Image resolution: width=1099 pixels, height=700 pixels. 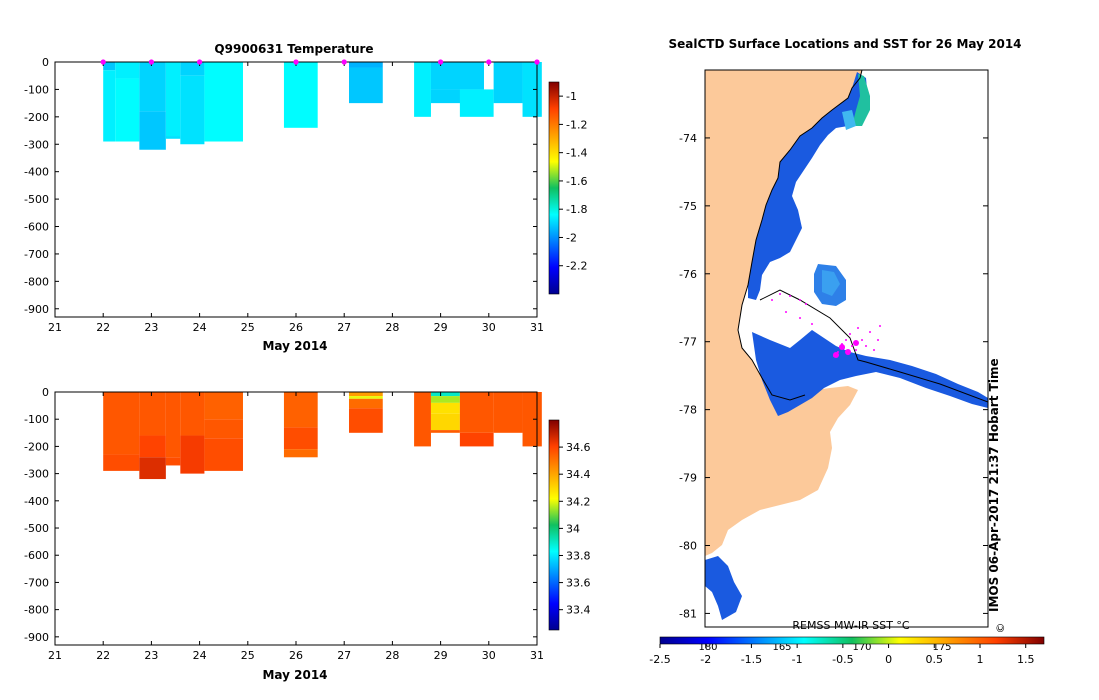 What do you see at coordinates (36, 501) in the screenshot?
I see `salinity-ytick-label: -400` at bounding box center [36, 501].